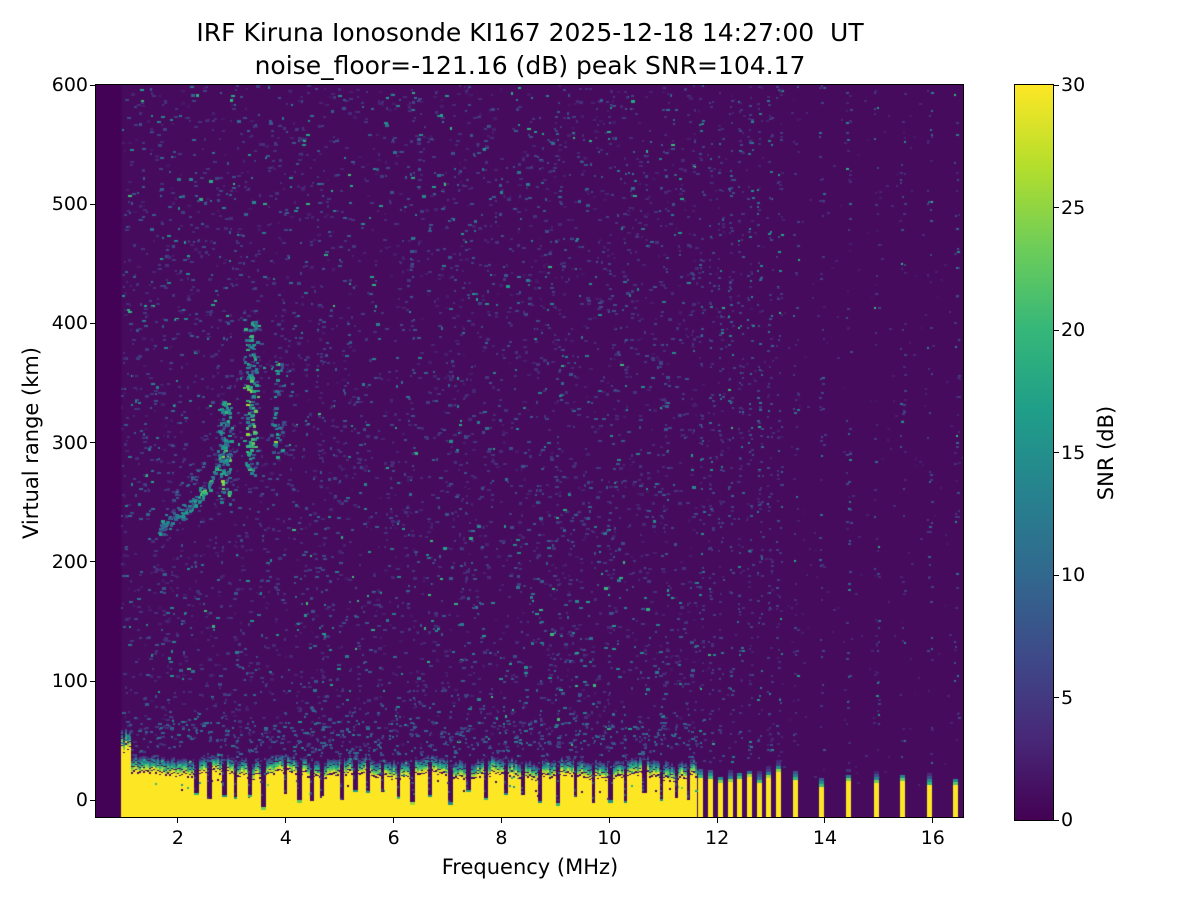 This screenshot has height=900, width=1200. What do you see at coordinates (1034, 452) in the screenshot?
I see `colorbar` at bounding box center [1034, 452].